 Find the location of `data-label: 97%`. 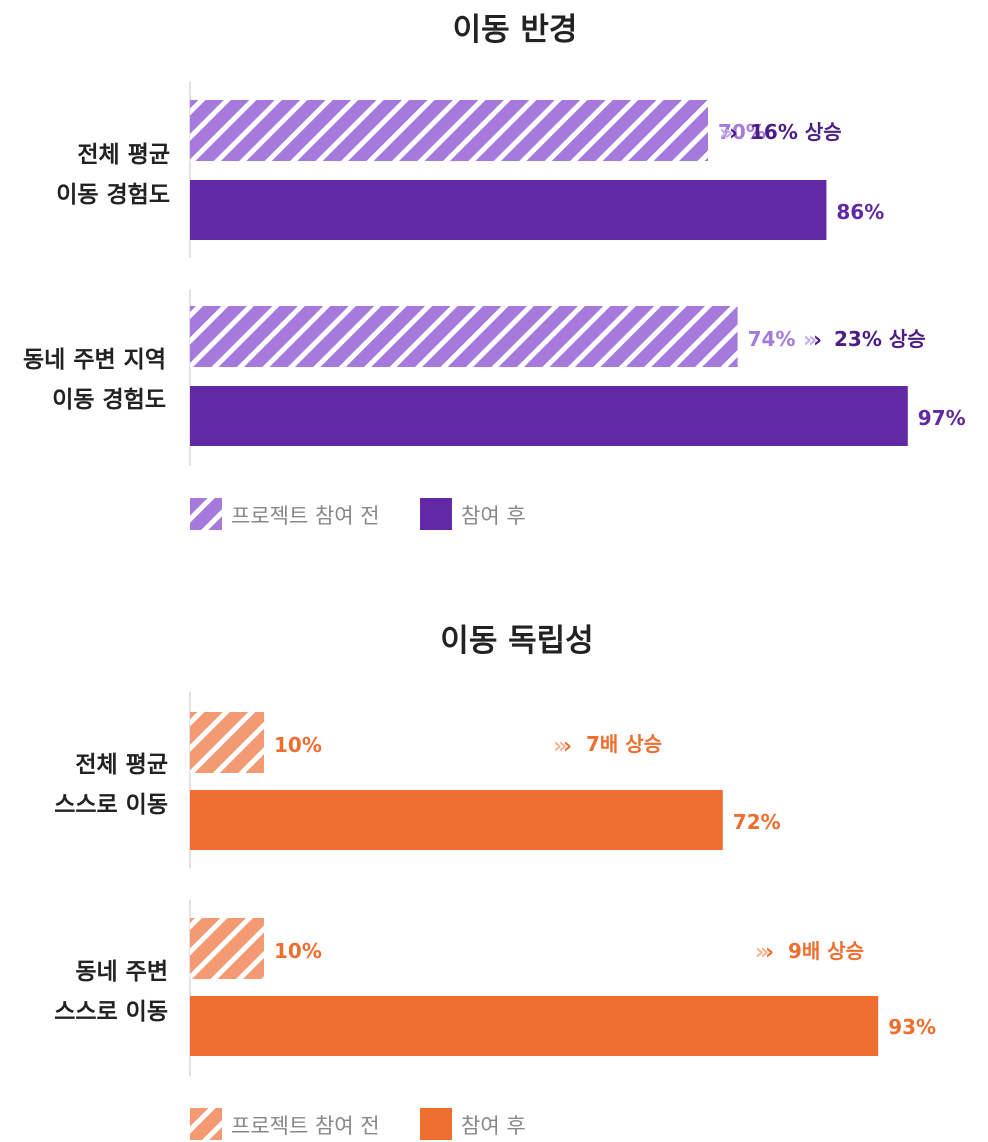

data-label: 97% is located at coordinates (942, 418).